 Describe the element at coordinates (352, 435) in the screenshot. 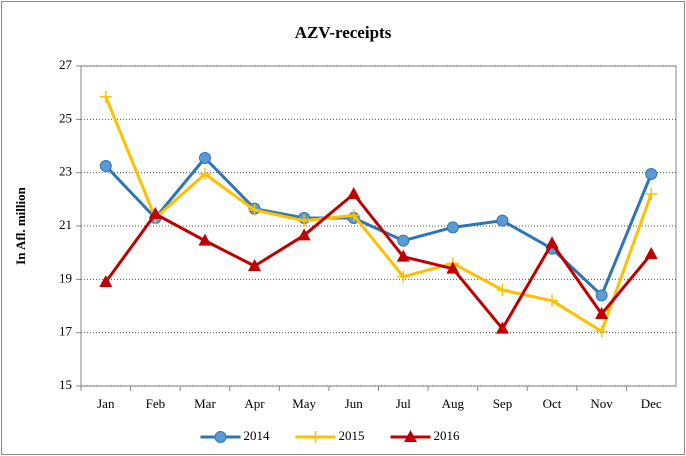

I see `legend-label: 2015` at that location.